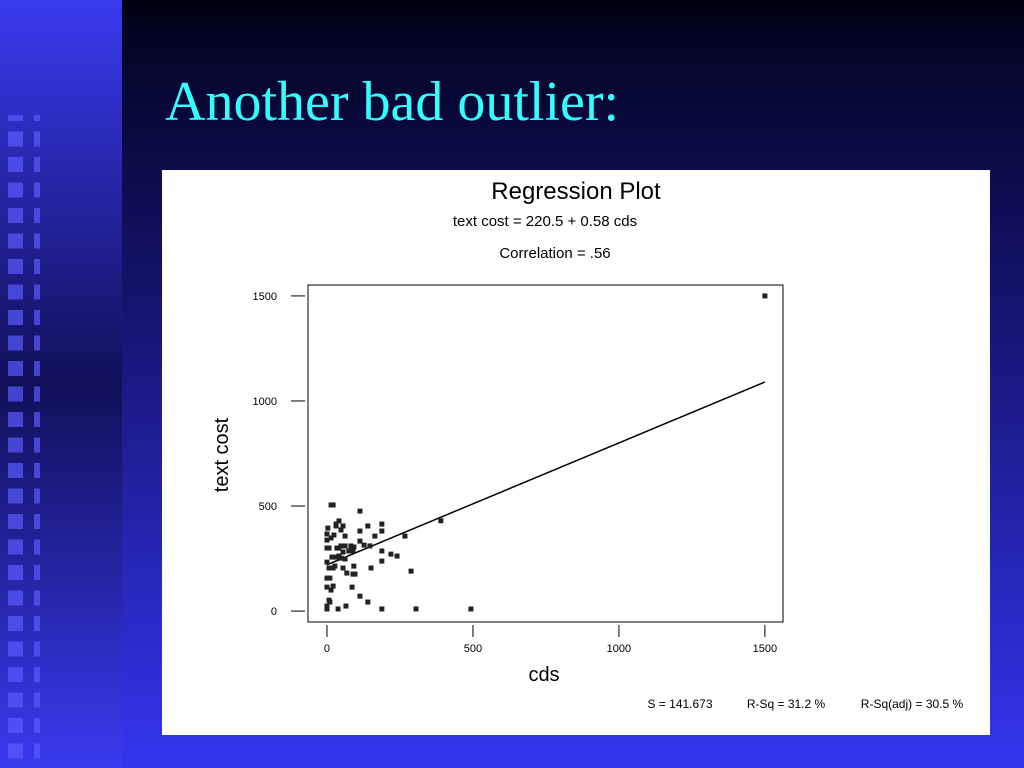  Describe the element at coordinates (20, 441) in the screenshot. I see `side-pattern` at that location.